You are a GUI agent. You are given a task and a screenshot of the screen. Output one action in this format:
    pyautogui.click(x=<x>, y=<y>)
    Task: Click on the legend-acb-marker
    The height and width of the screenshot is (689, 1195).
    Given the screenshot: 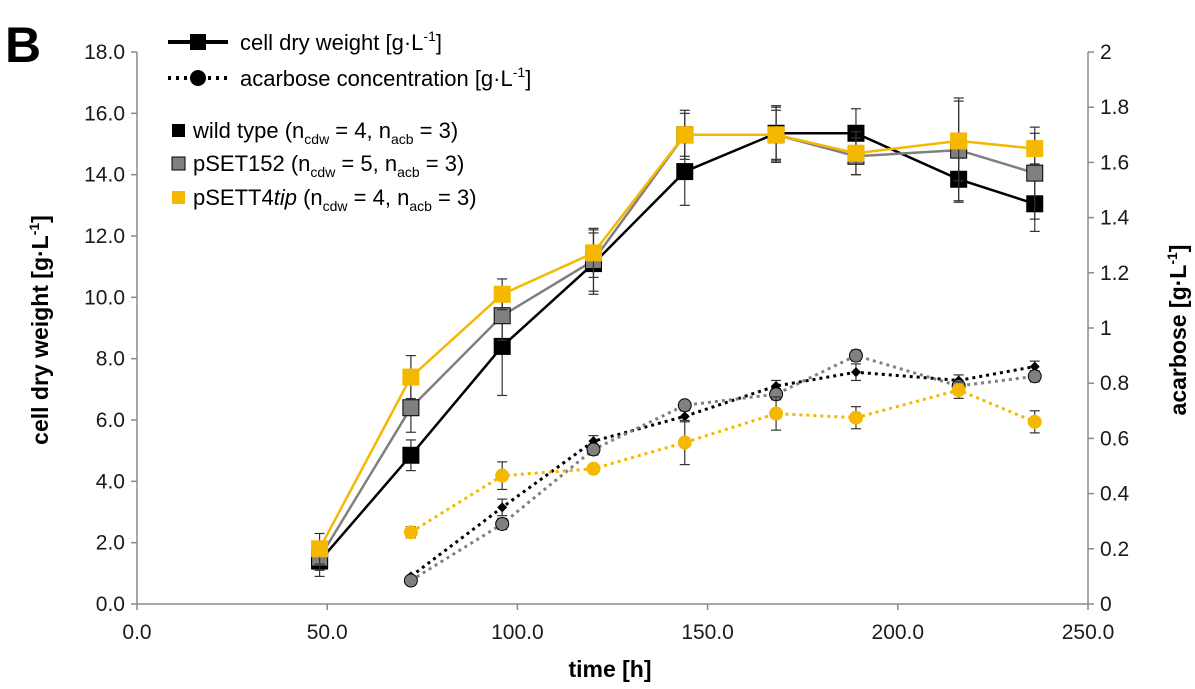 What is the action you would take?
    pyautogui.click(x=198, y=78)
    